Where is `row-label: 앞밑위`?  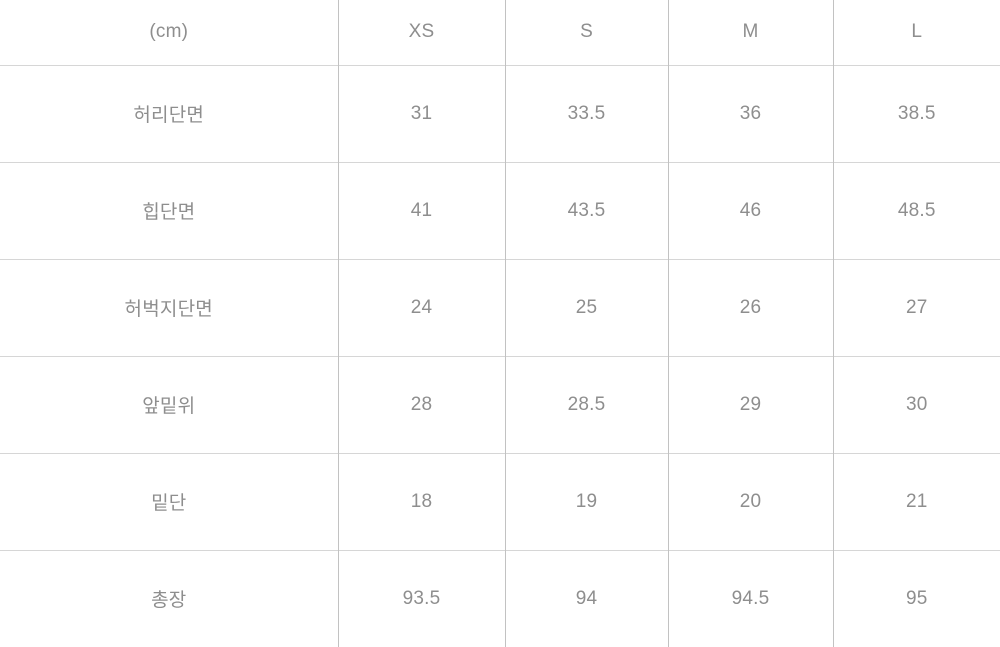
row-label: 앞밑위 is located at coordinates (169, 406).